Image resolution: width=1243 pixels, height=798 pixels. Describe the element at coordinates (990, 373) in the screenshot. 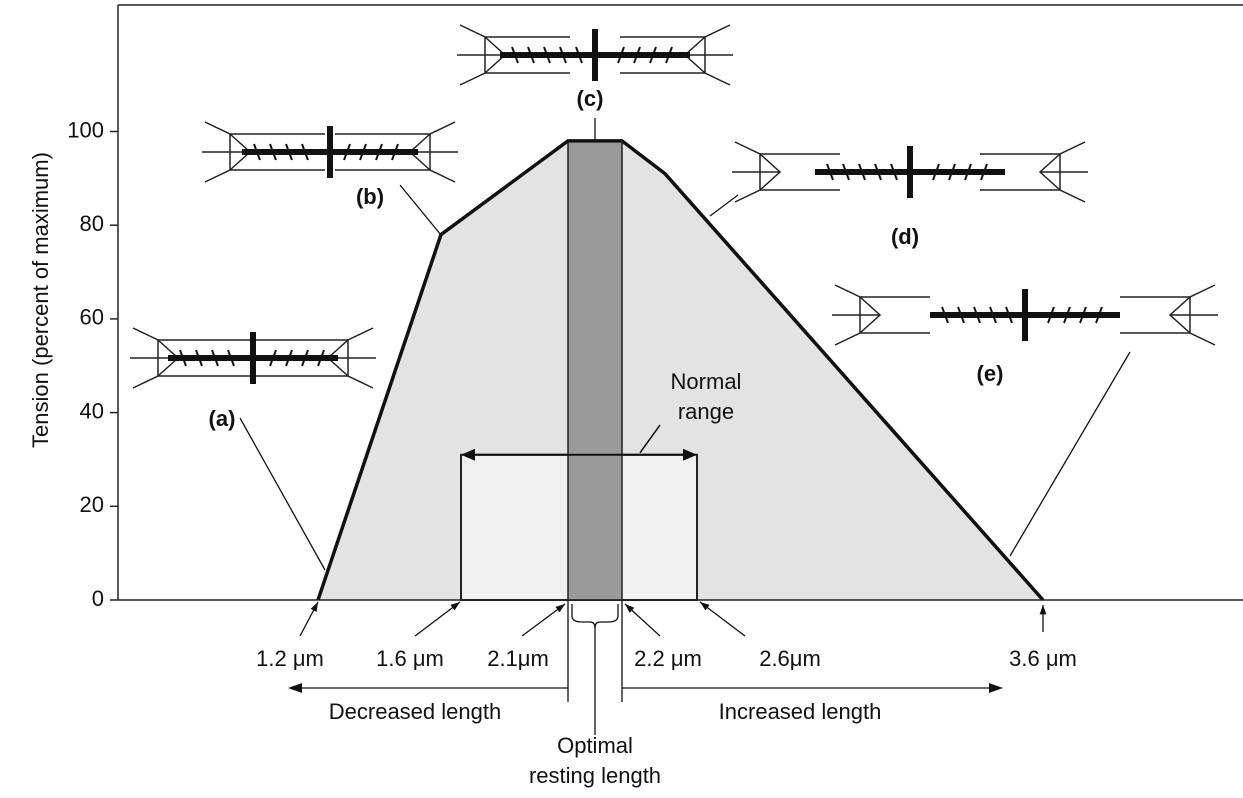

I see `sarcomere-label: (e)` at that location.